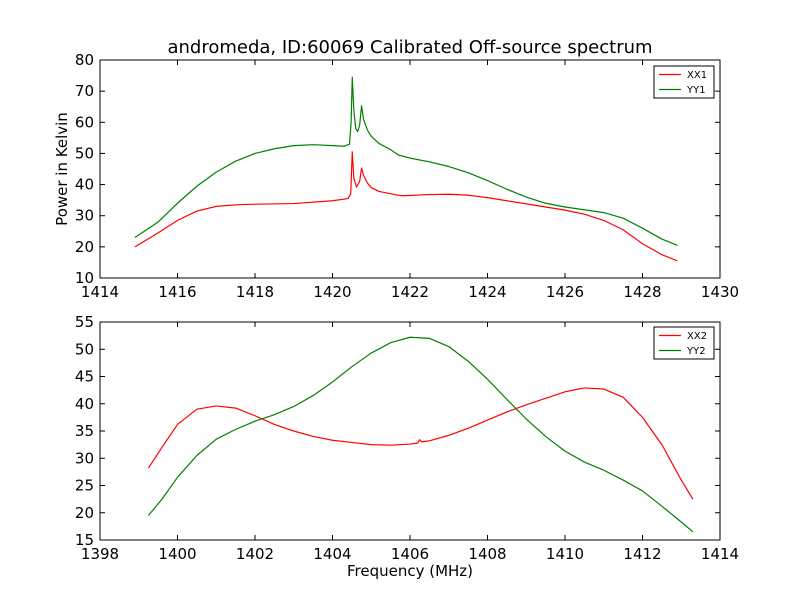 The image size is (800, 600). What do you see at coordinates (487, 292) in the screenshot?
I see `x-tick-label: 1424` at bounding box center [487, 292].